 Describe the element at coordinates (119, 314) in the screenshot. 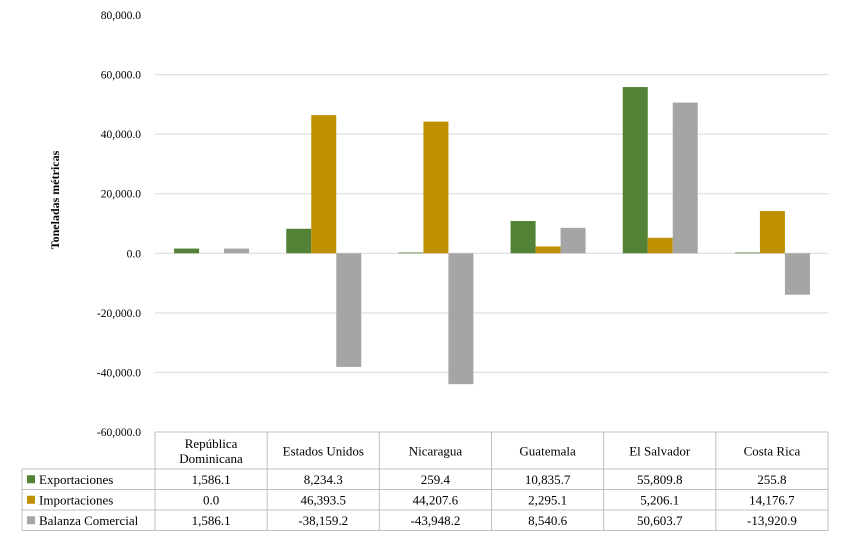

I see `y-tick-label: -20,000.0` at that location.